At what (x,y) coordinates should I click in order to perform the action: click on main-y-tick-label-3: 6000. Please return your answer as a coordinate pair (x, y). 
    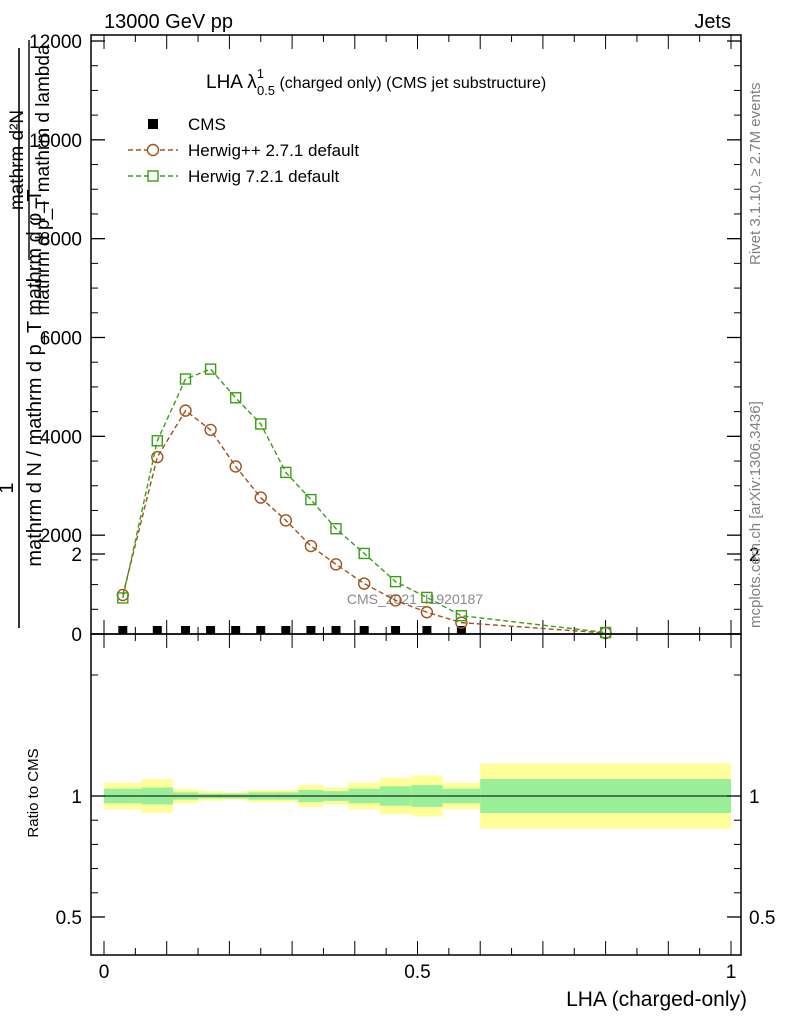
    Looking at the image, I should click on (61, 339).